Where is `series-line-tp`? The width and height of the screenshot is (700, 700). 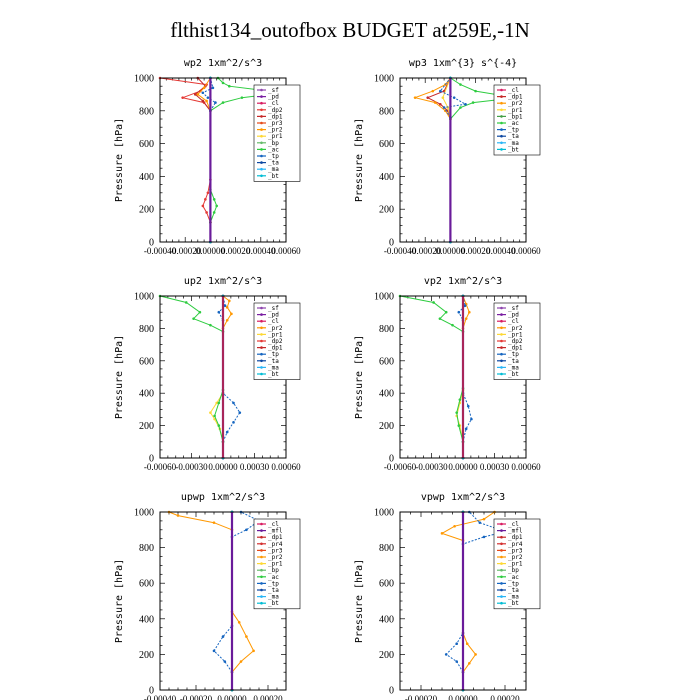 series-line-tp is located at coordinates (209, 94).